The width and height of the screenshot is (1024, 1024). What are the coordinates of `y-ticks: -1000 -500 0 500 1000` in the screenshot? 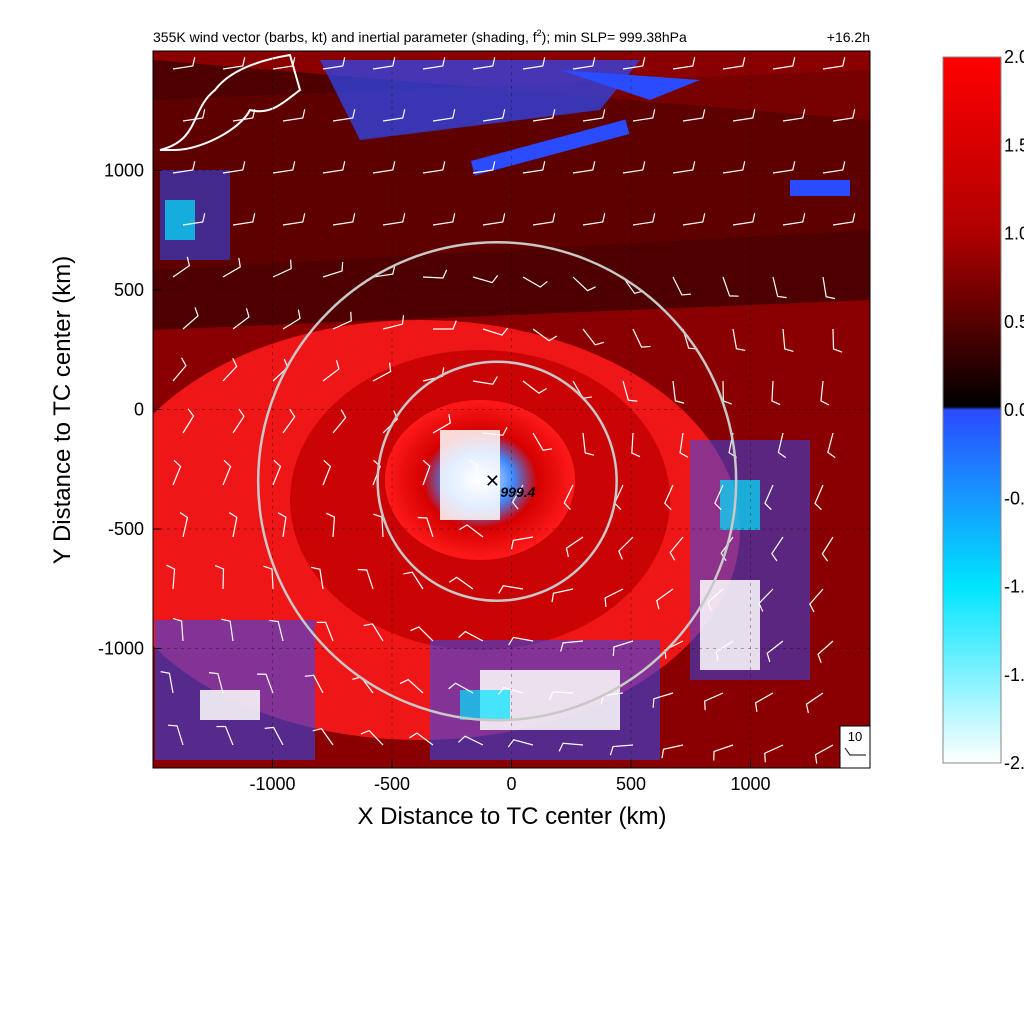 It's located at (129, 410).